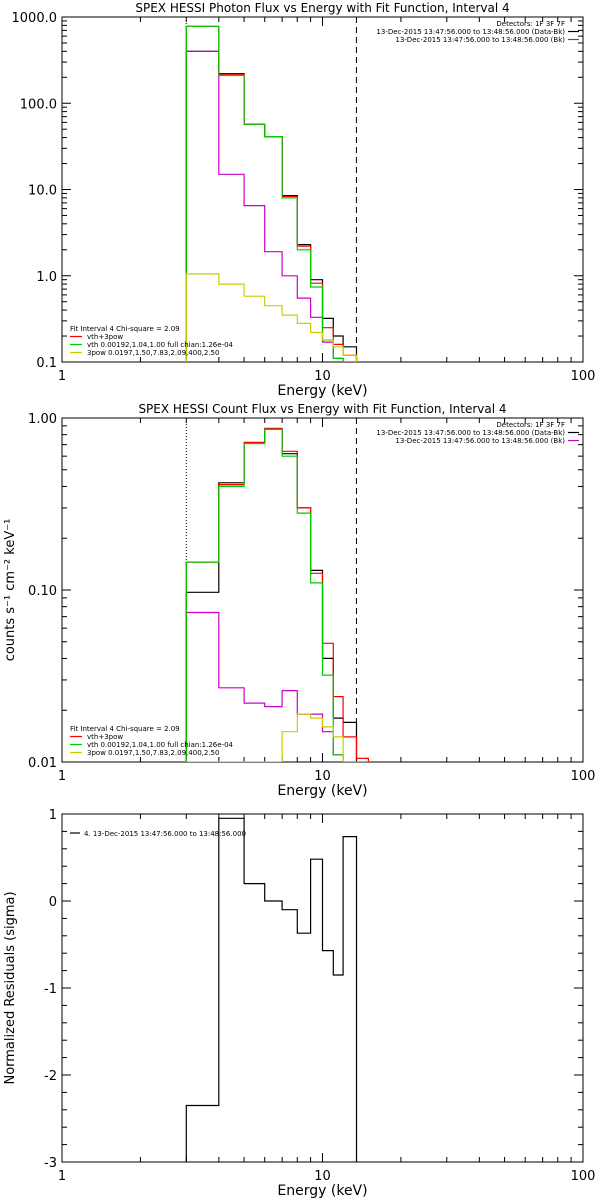 The height and width of the screenshot is (1200, 600). What do you see at coordinates (38, 104) in the screenshot?
I see `y-tick-label: 100.0` at bounding box center [38, 104].